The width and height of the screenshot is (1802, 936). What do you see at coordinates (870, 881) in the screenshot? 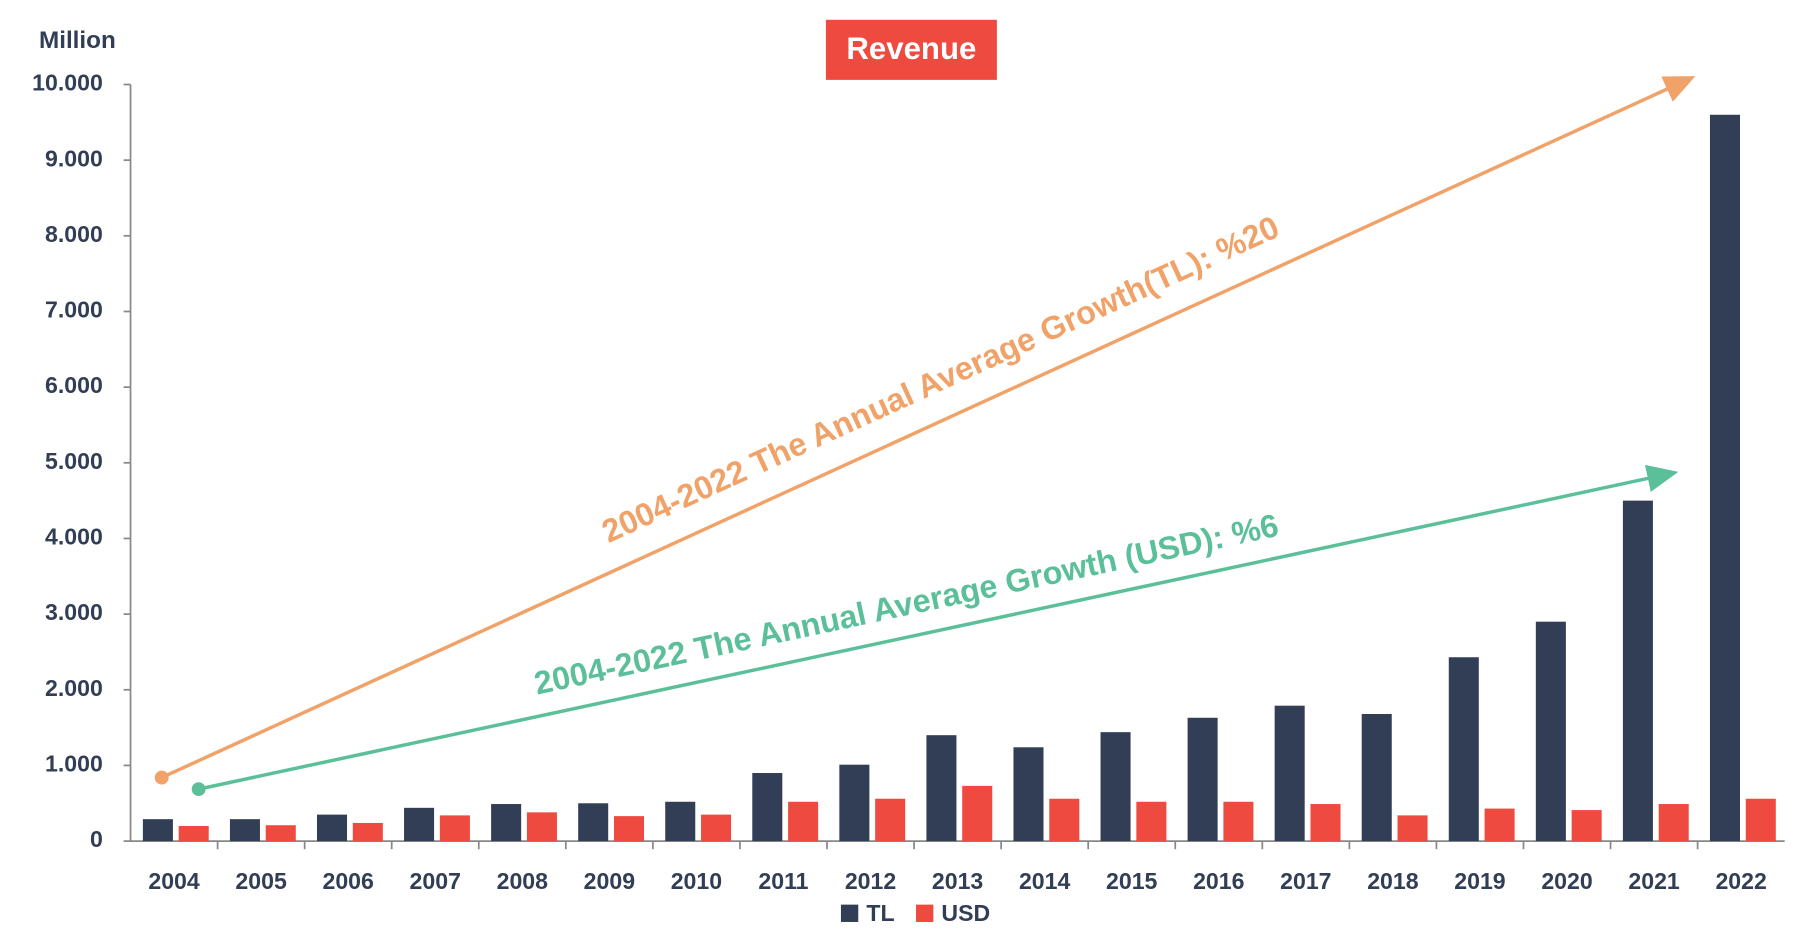
I see `x-tick-label: 2012` at bounding box center [870, 881].